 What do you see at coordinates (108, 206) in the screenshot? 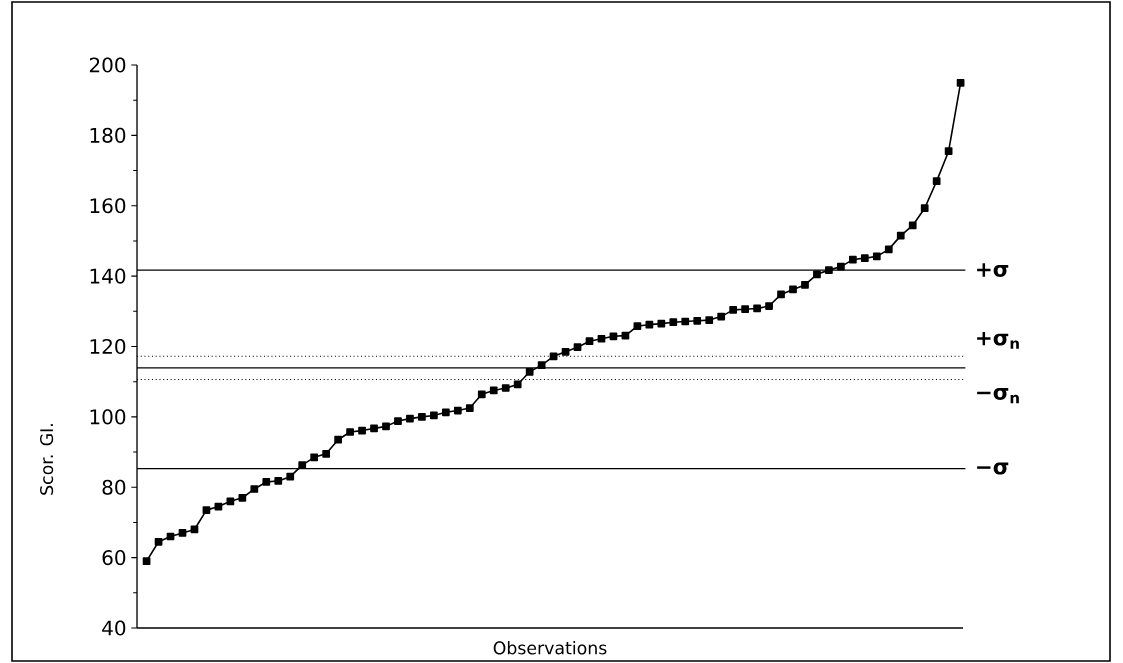
I see `y-tick-label: 160` at bounding box center [108, 206].